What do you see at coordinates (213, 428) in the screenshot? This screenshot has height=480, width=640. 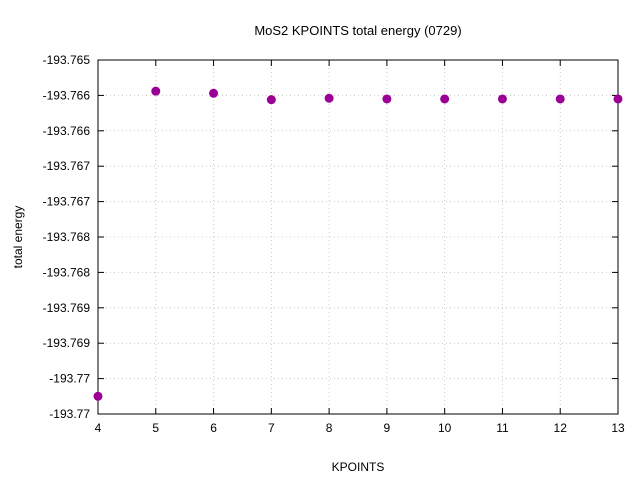 I see `x-tick-label: 6` at bounding box center [213, 428].